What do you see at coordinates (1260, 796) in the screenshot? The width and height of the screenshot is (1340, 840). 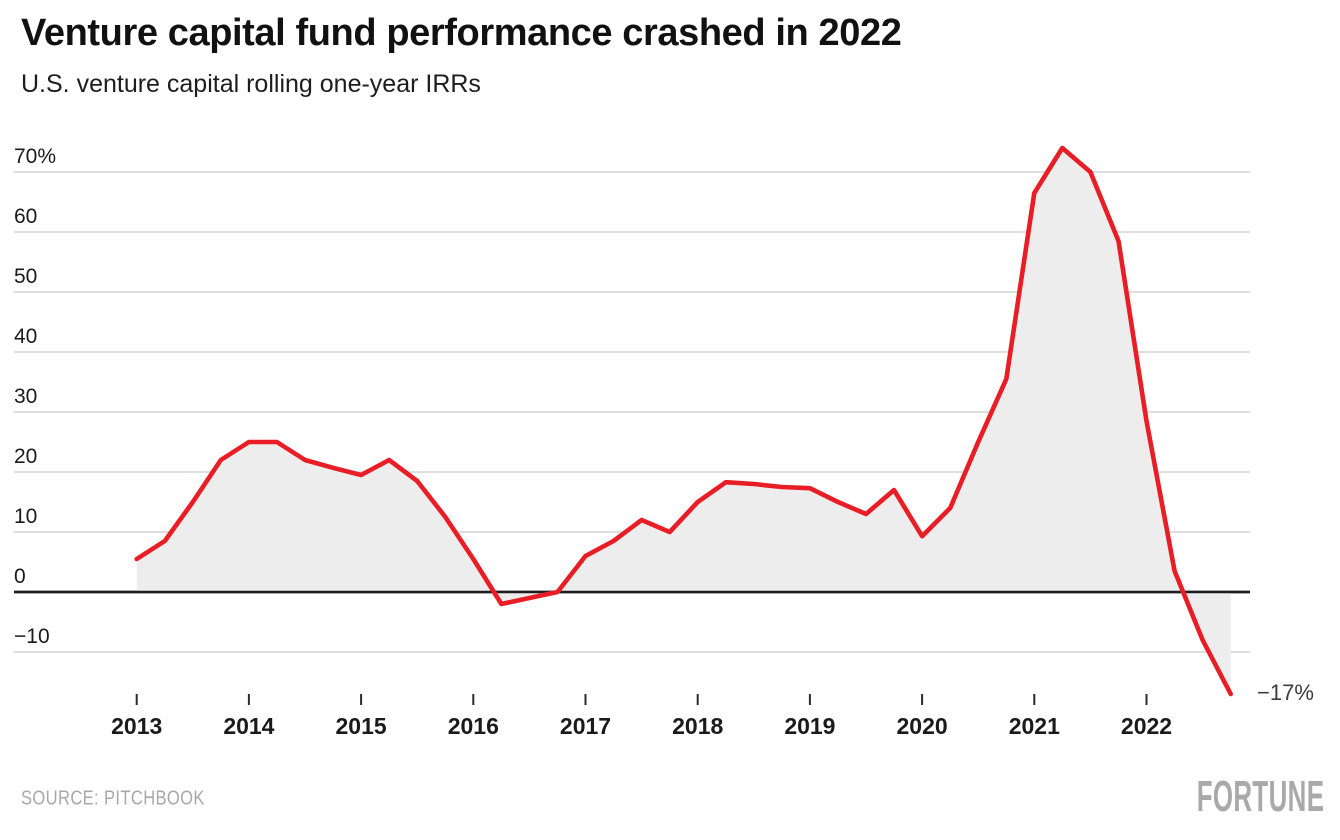 I see `fortune-logo: FORTUNE` at bounding box center [1260, 796].